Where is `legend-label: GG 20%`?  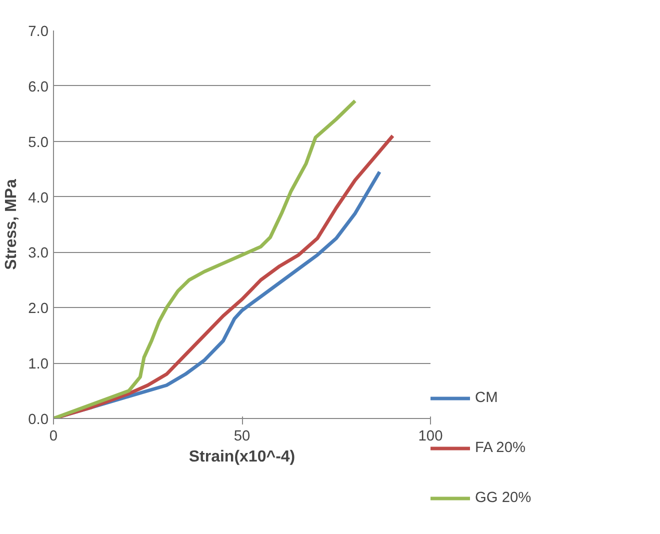
legend-label: GG 20% is located at coordinates (503, 498).